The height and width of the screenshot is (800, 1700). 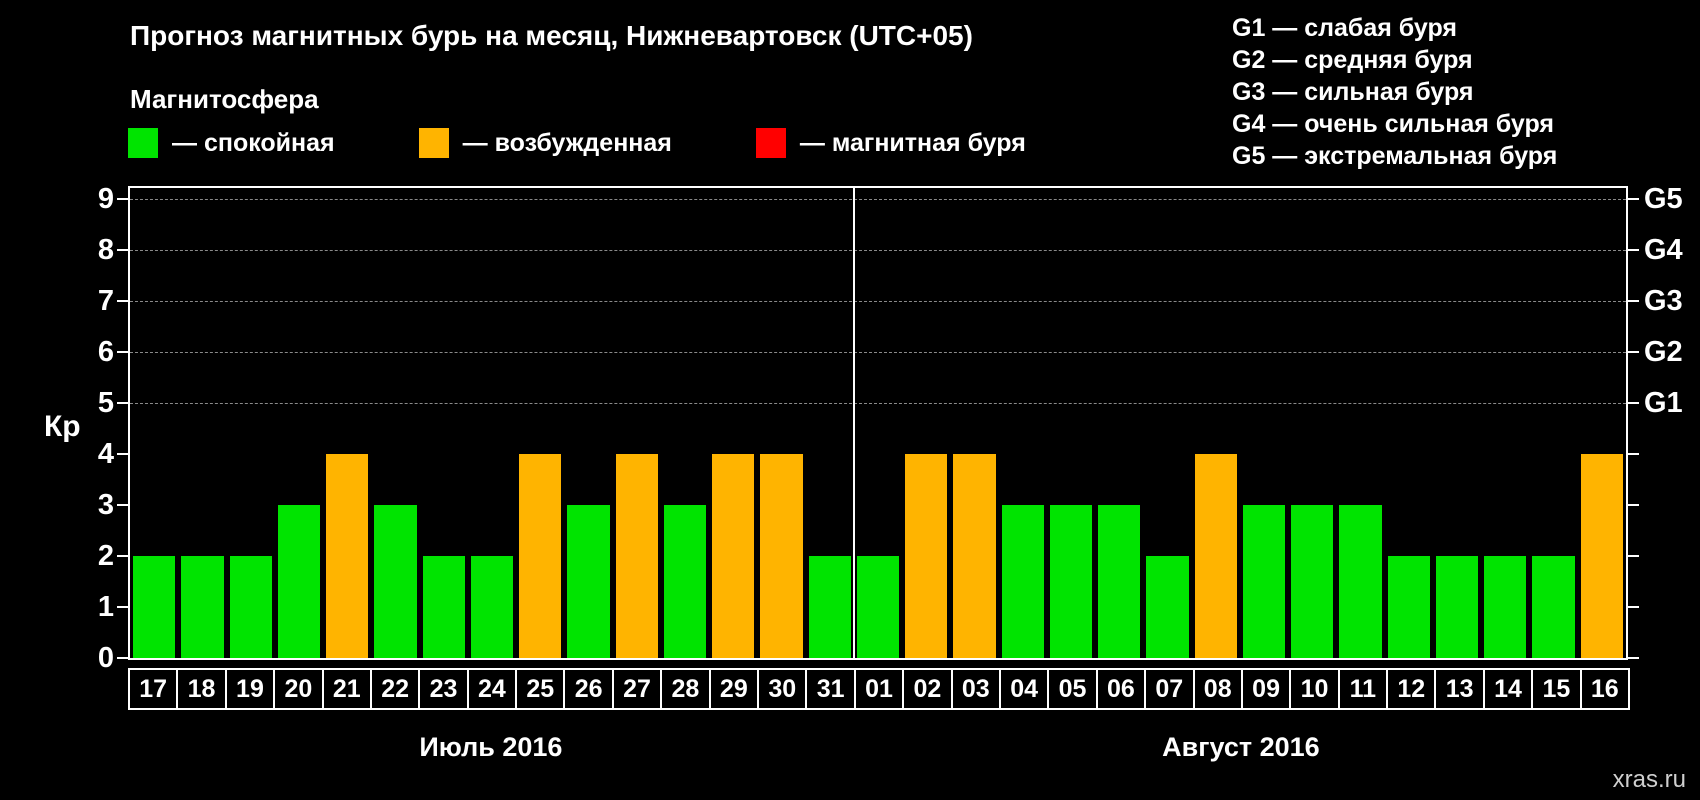 What do you see at coordinates (105, 505) in the screenshot?
I see `y-tick-label-3: 3` at bounding box center [105, 505].